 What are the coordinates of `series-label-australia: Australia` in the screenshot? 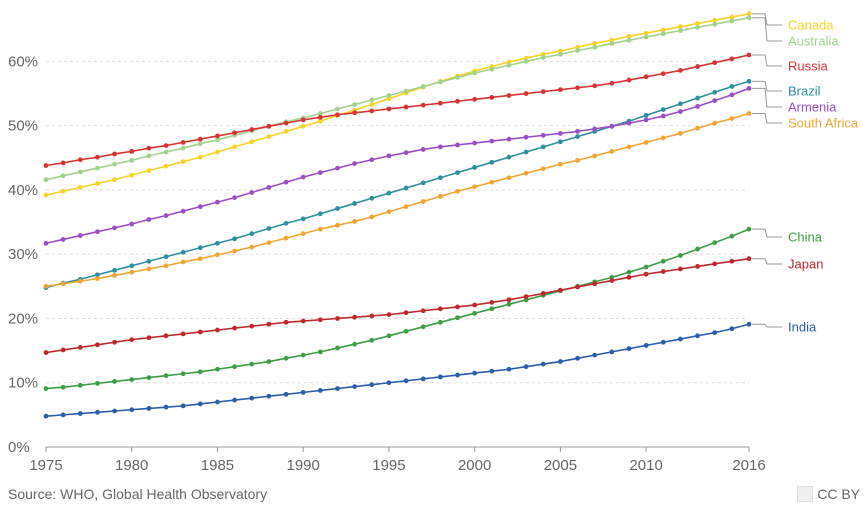 It's located at (813, 41).